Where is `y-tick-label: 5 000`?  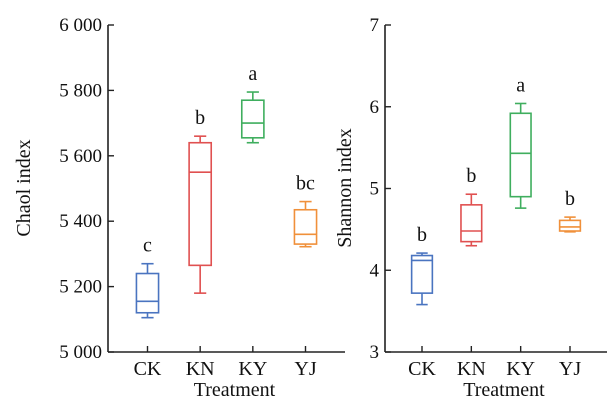 y-tick-label: 5 000 is located at coordinates (80, 352).